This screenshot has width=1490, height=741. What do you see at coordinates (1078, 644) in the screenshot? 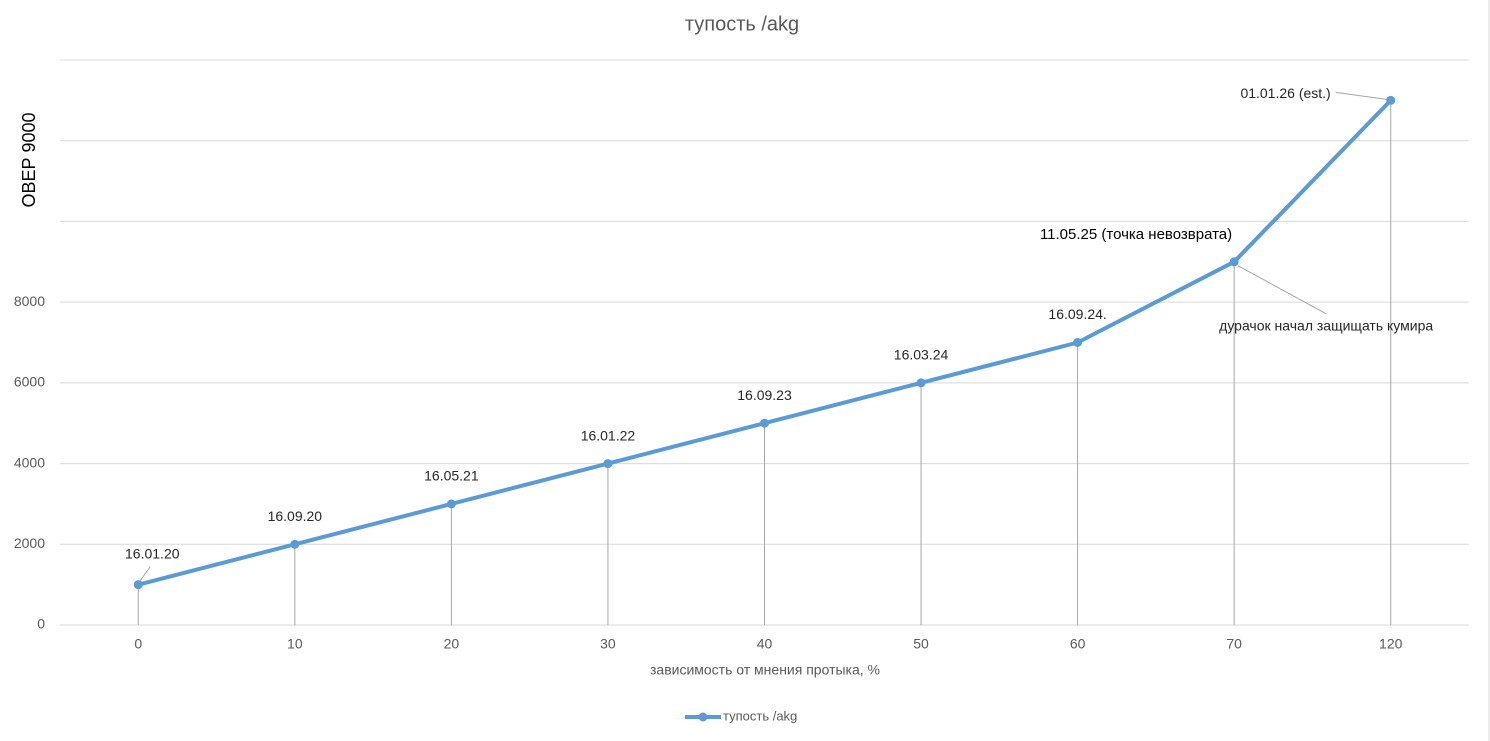
I see `x-tick-label: 60` at bounding box center [1078, 644].